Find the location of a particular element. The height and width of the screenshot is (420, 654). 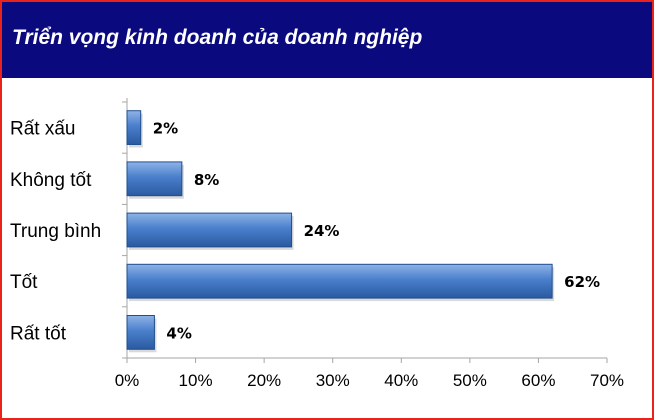

x-tick-label: 30% is located at coordinates (333, 380).